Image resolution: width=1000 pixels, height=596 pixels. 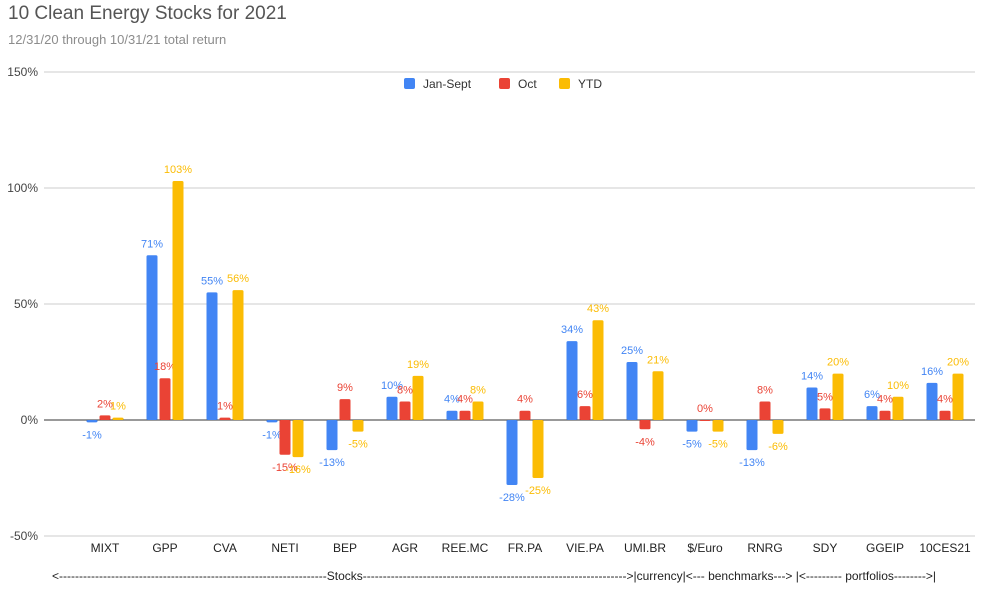 I want to click on x-tick-label: CVA, so click(x=225, y=548).